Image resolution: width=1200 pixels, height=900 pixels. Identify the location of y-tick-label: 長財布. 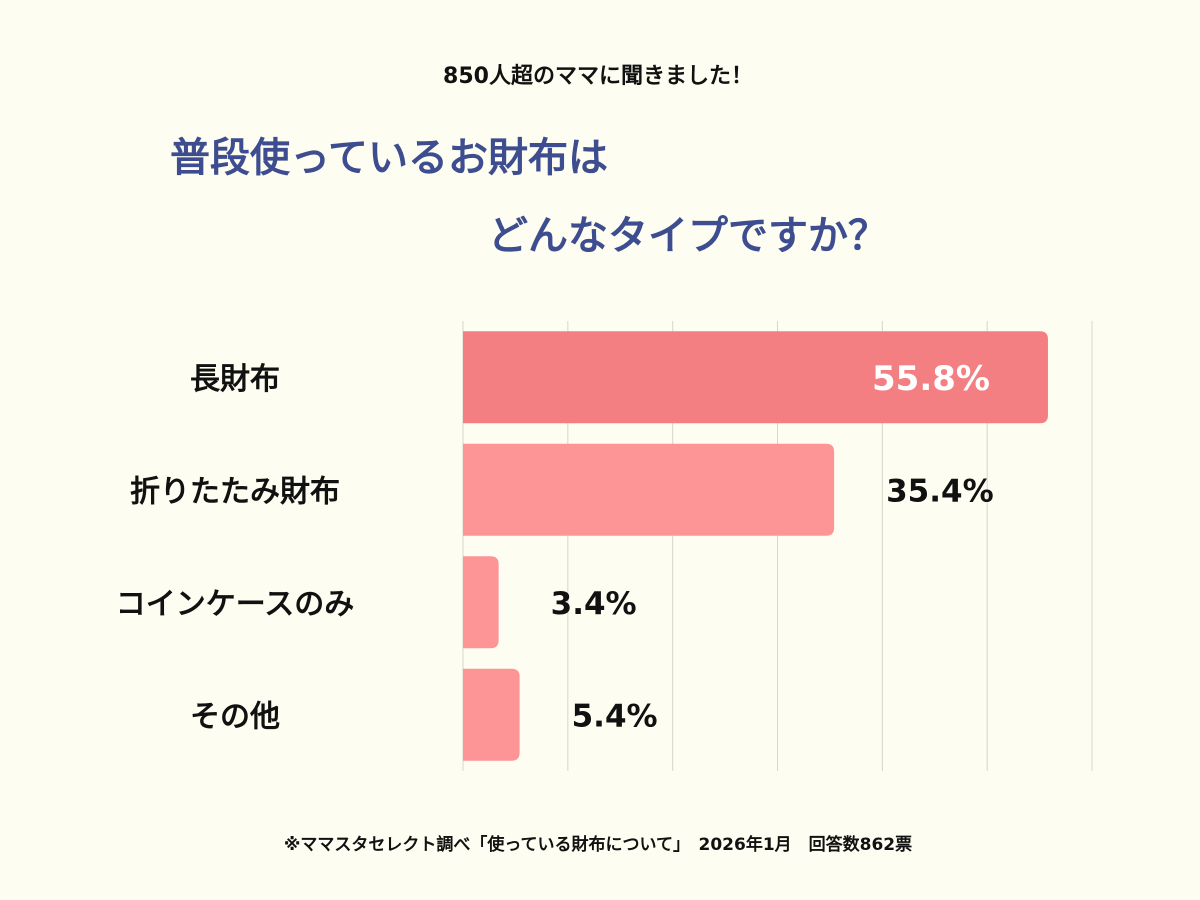
(235, 379).